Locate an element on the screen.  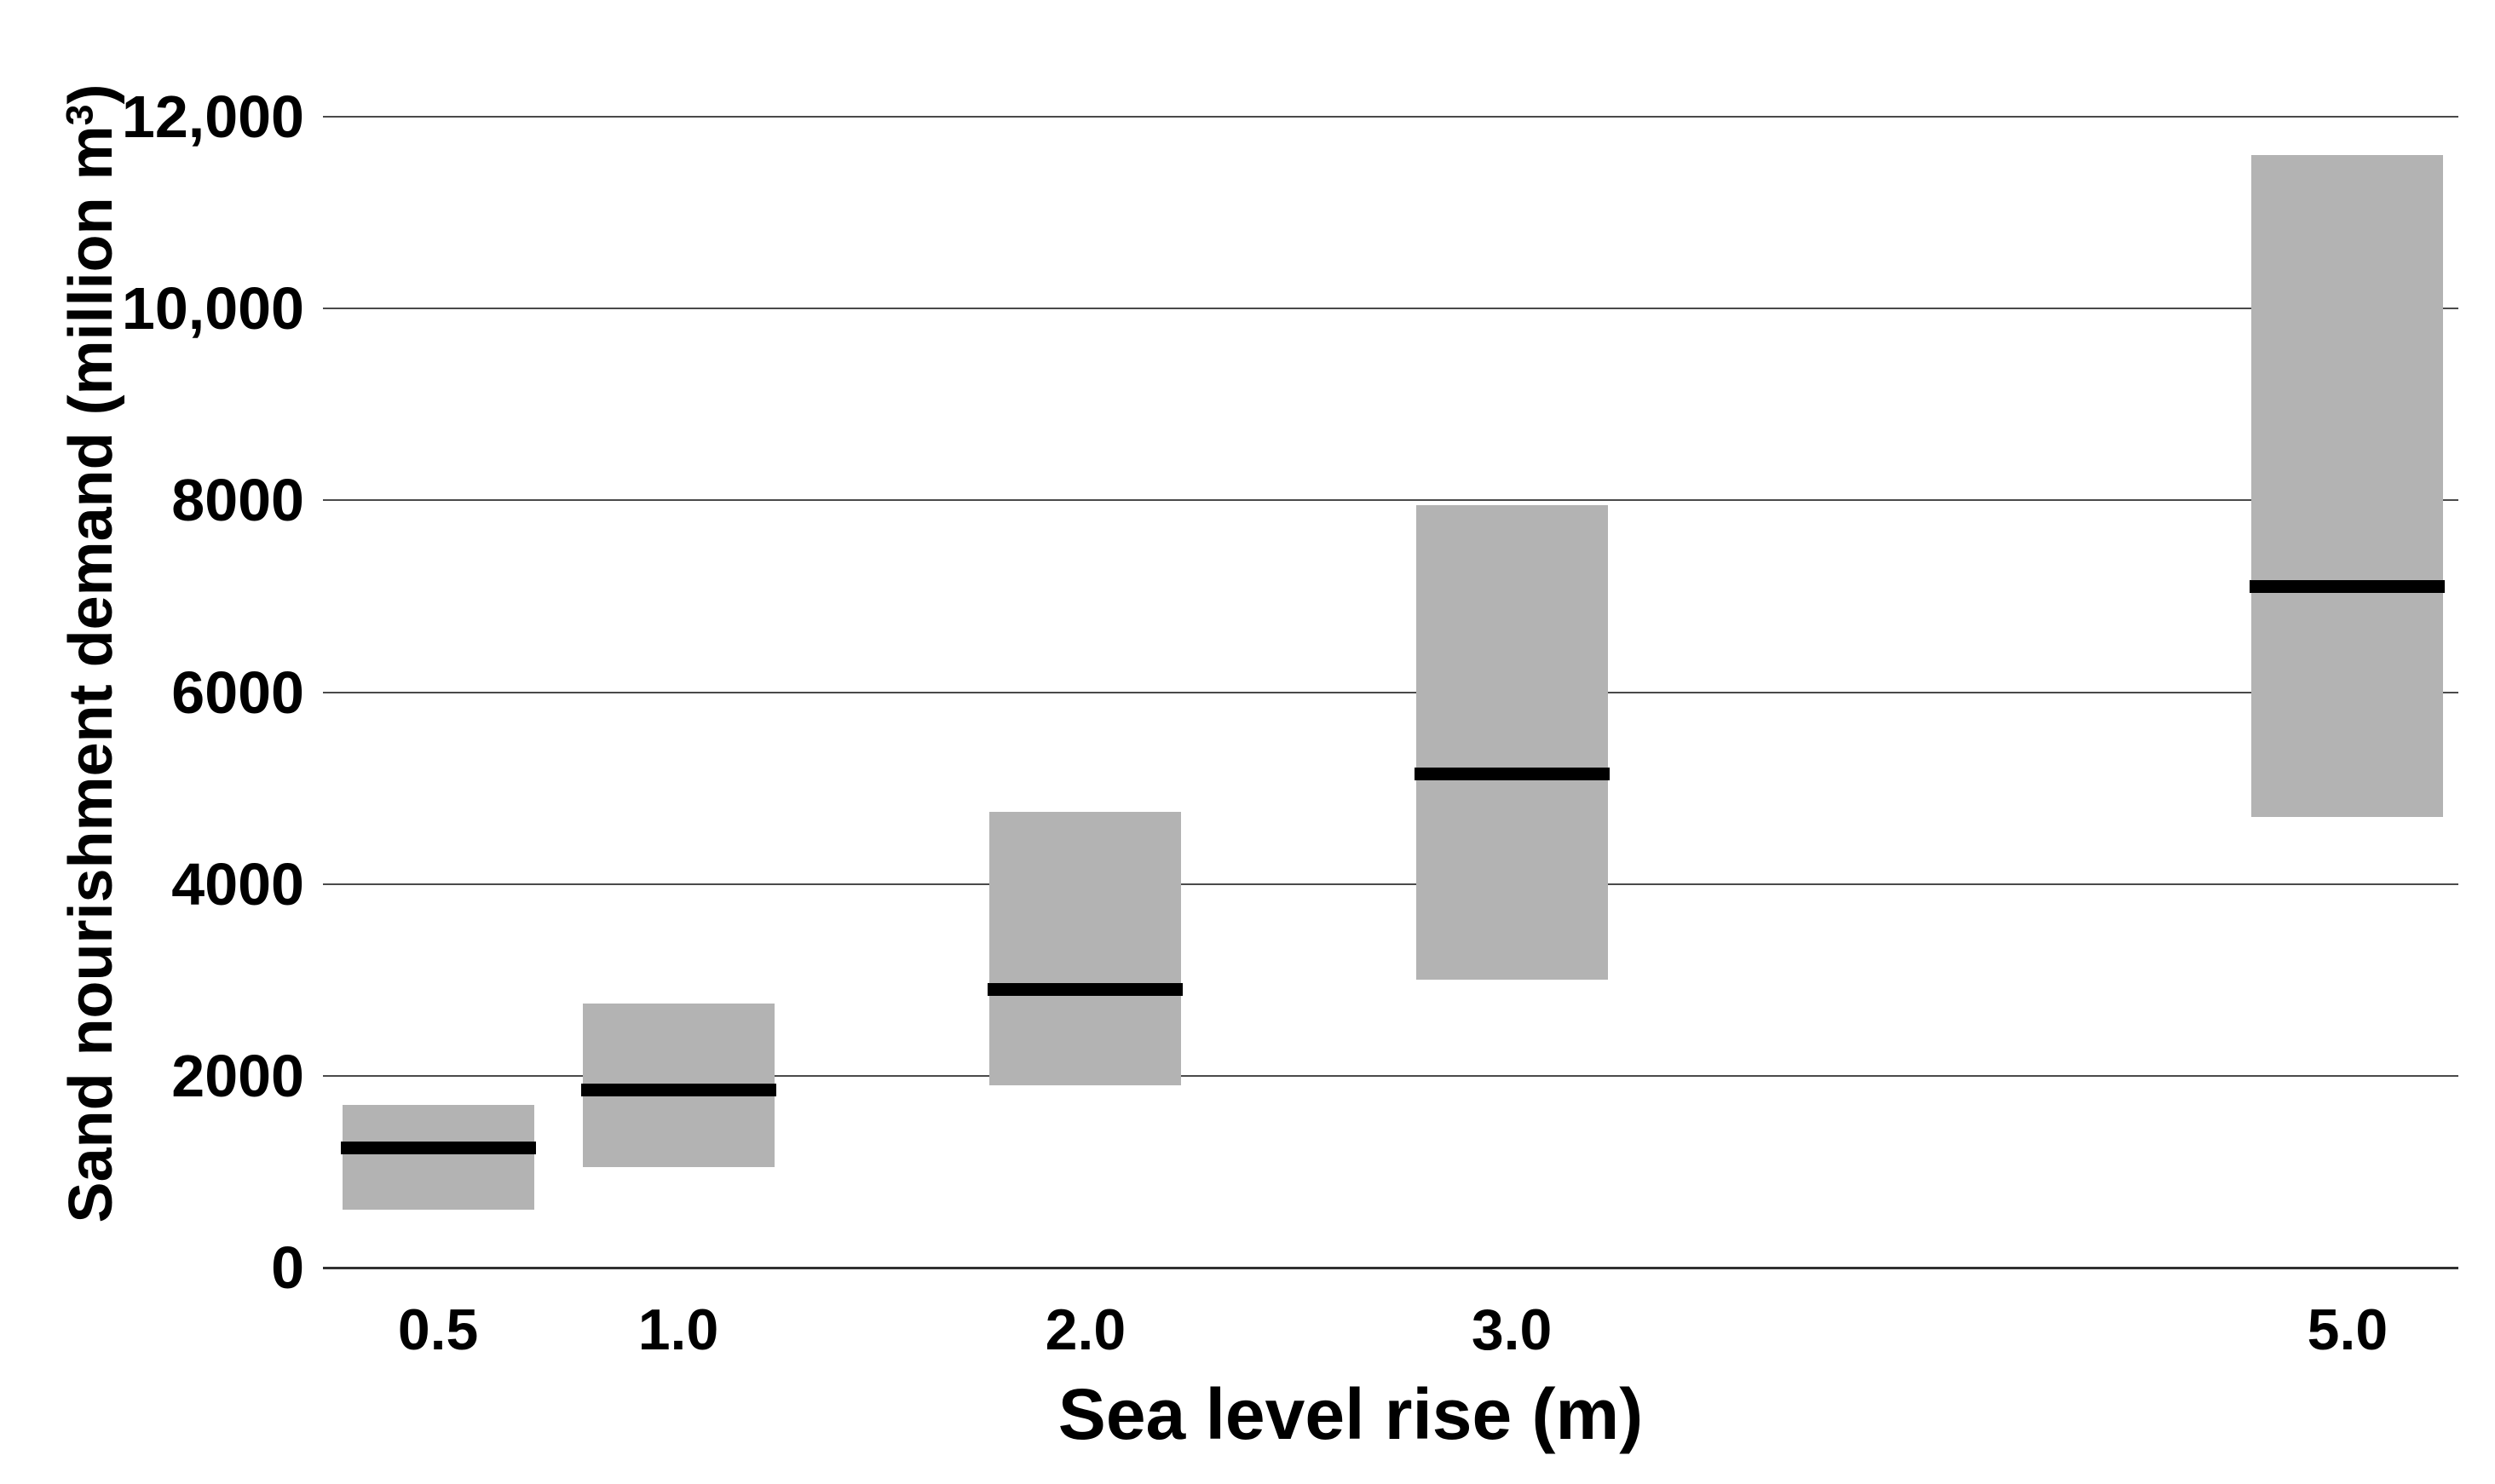
y-tick-label: 6000 is located at coordinates (237, 692).